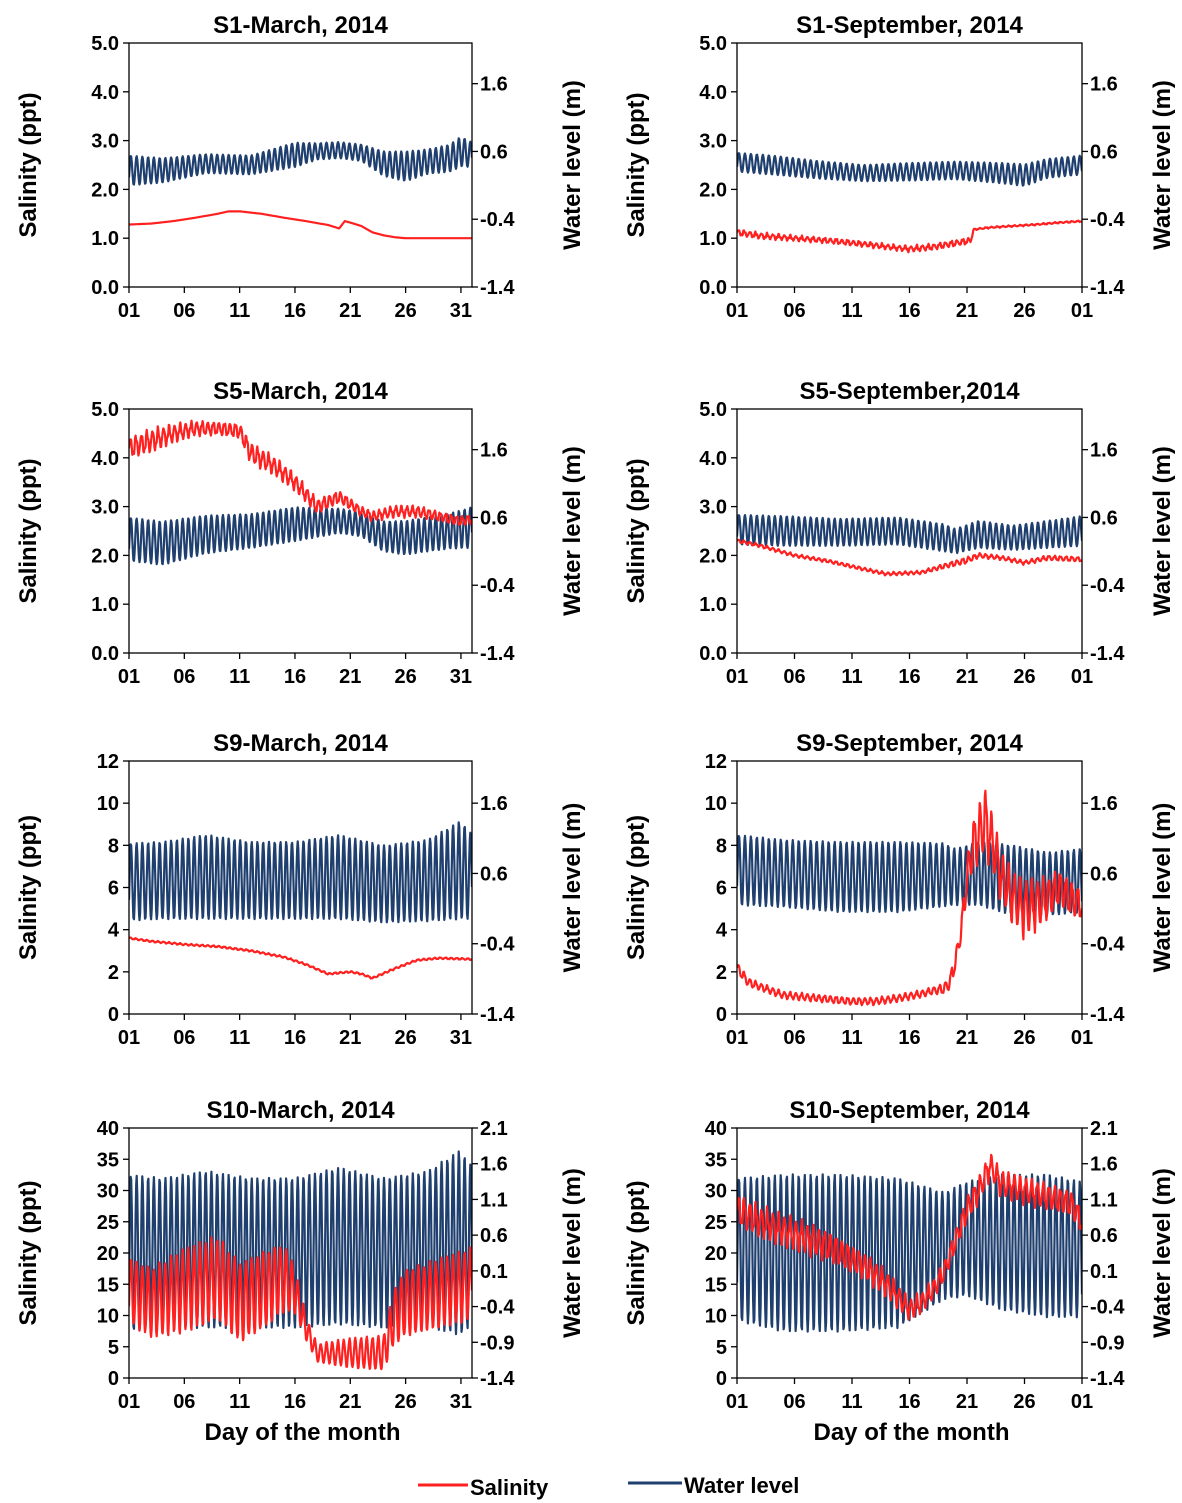  Describe the element at coordinates (108, 1192) in the screenshot. I see `y-tick-label: 30` at that location.